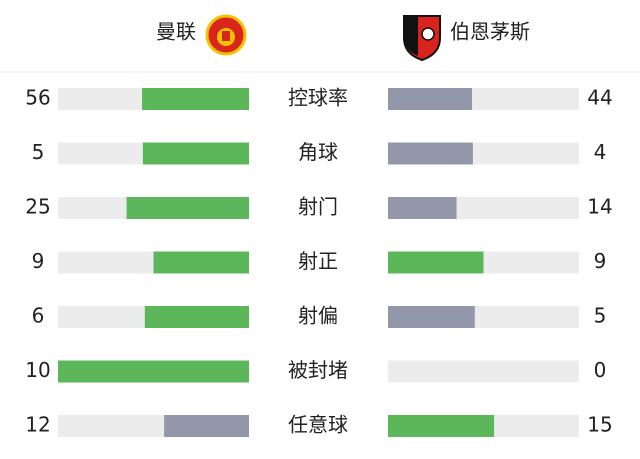 The height and width of the screenshot is (459, 640). Describe the element at coordinates (318, 425) in the screenshot. I see `stat-label: 任意球` at that location.